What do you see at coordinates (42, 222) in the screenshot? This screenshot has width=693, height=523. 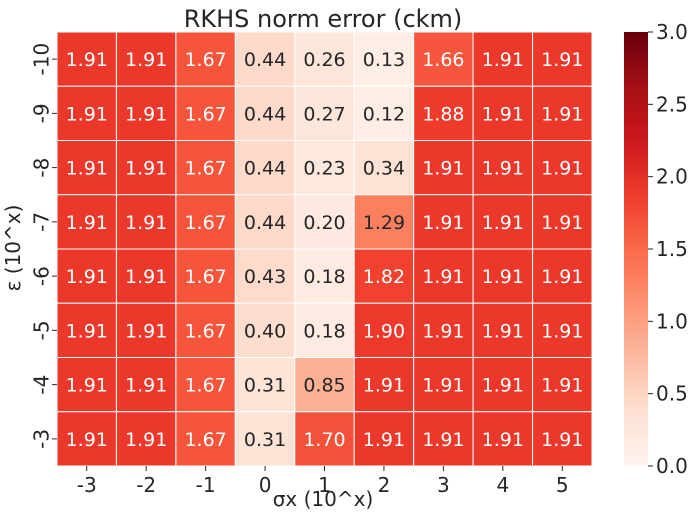 I see `y-tick-label: -7` at bounding box center [42, 222].